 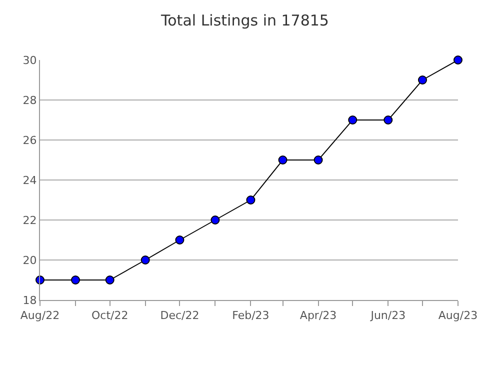 I want to click on y-tick-label: 18, so click(x=29, y=300).